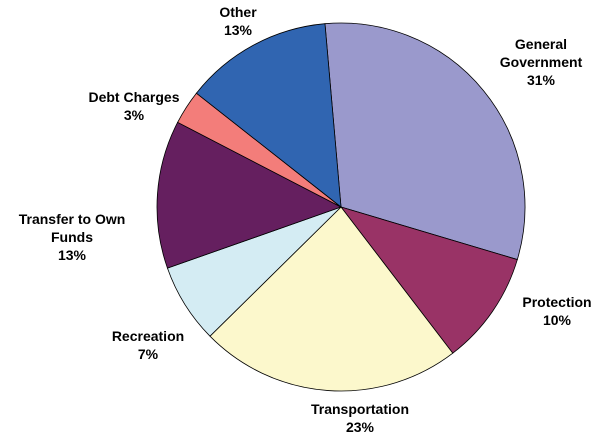 The image size is (601, 444). Describe the element at coordinates (134, 115) in the screenshot. I see `slice-percent-label: 3%` at that location.